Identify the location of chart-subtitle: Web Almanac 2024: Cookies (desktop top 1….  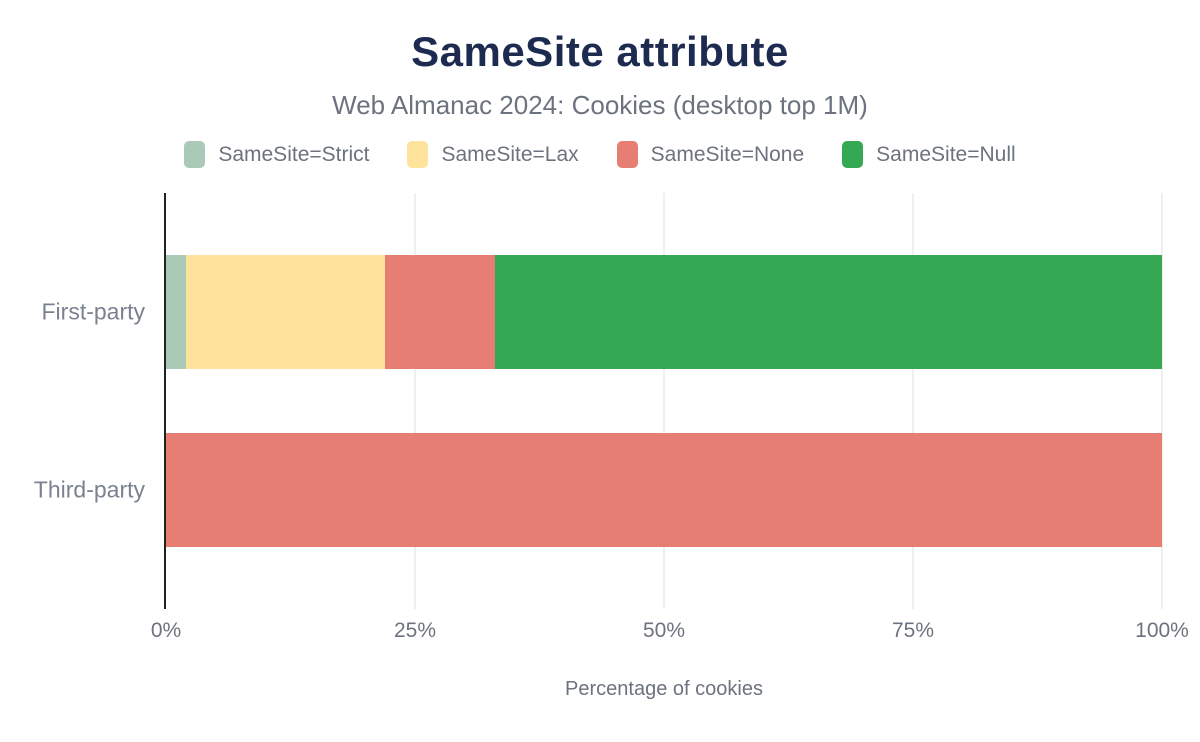
(600, 105).